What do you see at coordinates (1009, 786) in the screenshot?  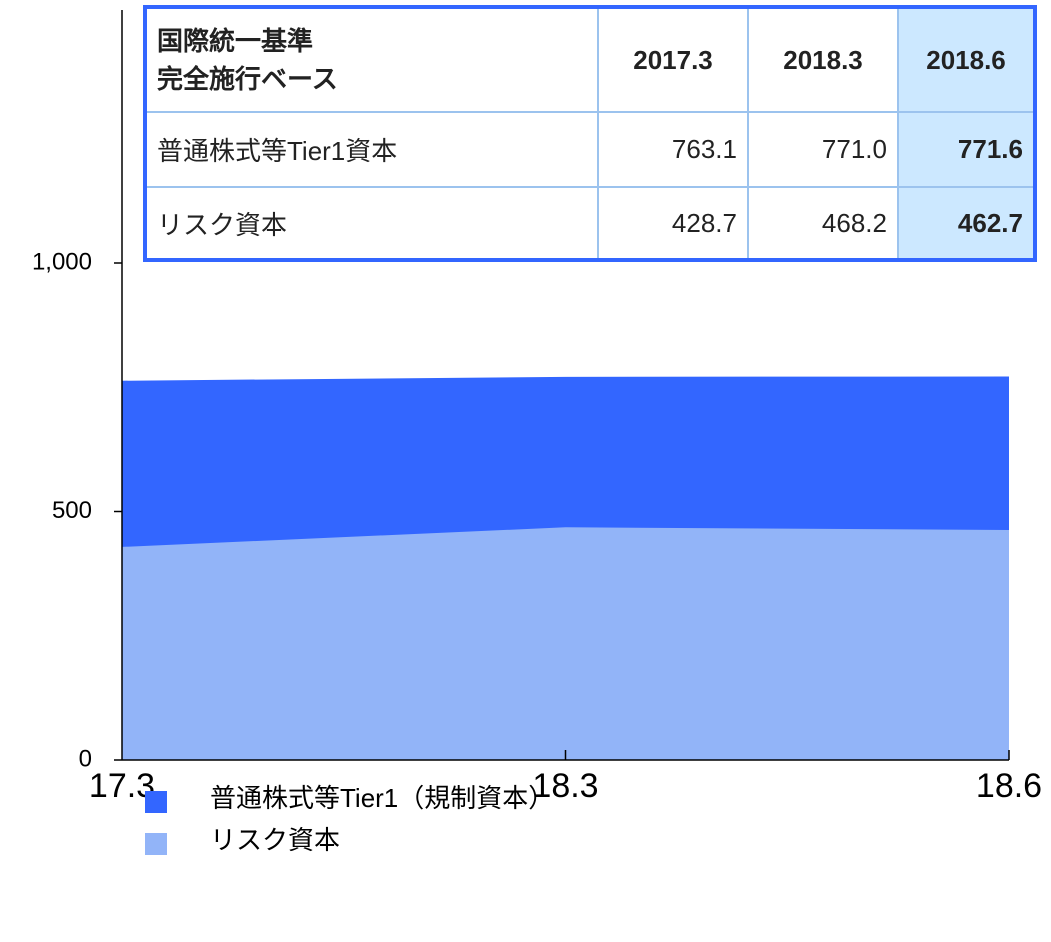 I see `x-tick-label: 18.6` at bounding box center [1009, 786].